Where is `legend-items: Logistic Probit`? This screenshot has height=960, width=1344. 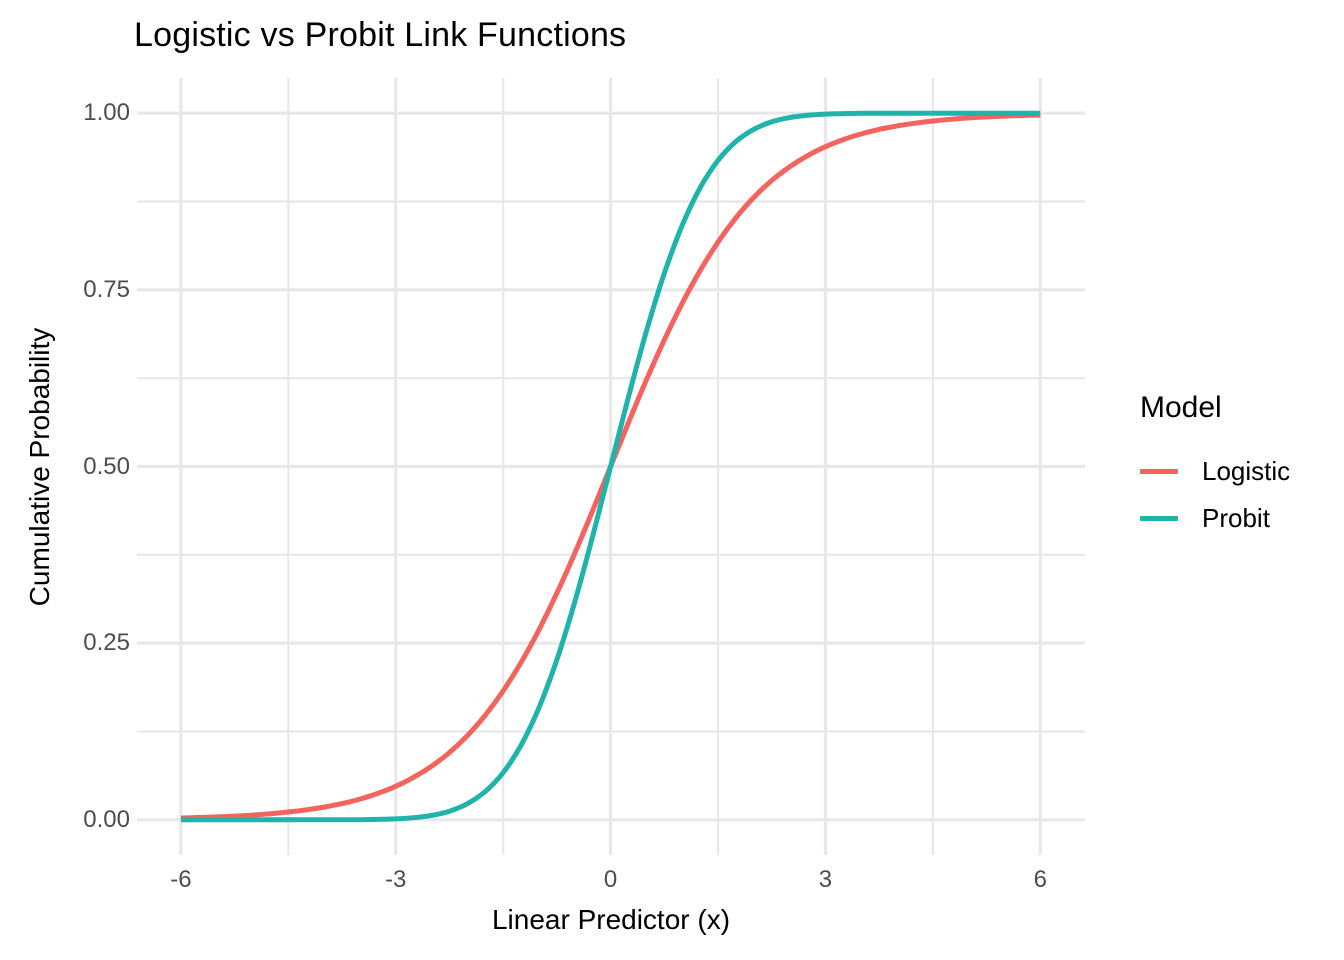 legend-items: Logistic Probit is located at coordinates (1240, 495).